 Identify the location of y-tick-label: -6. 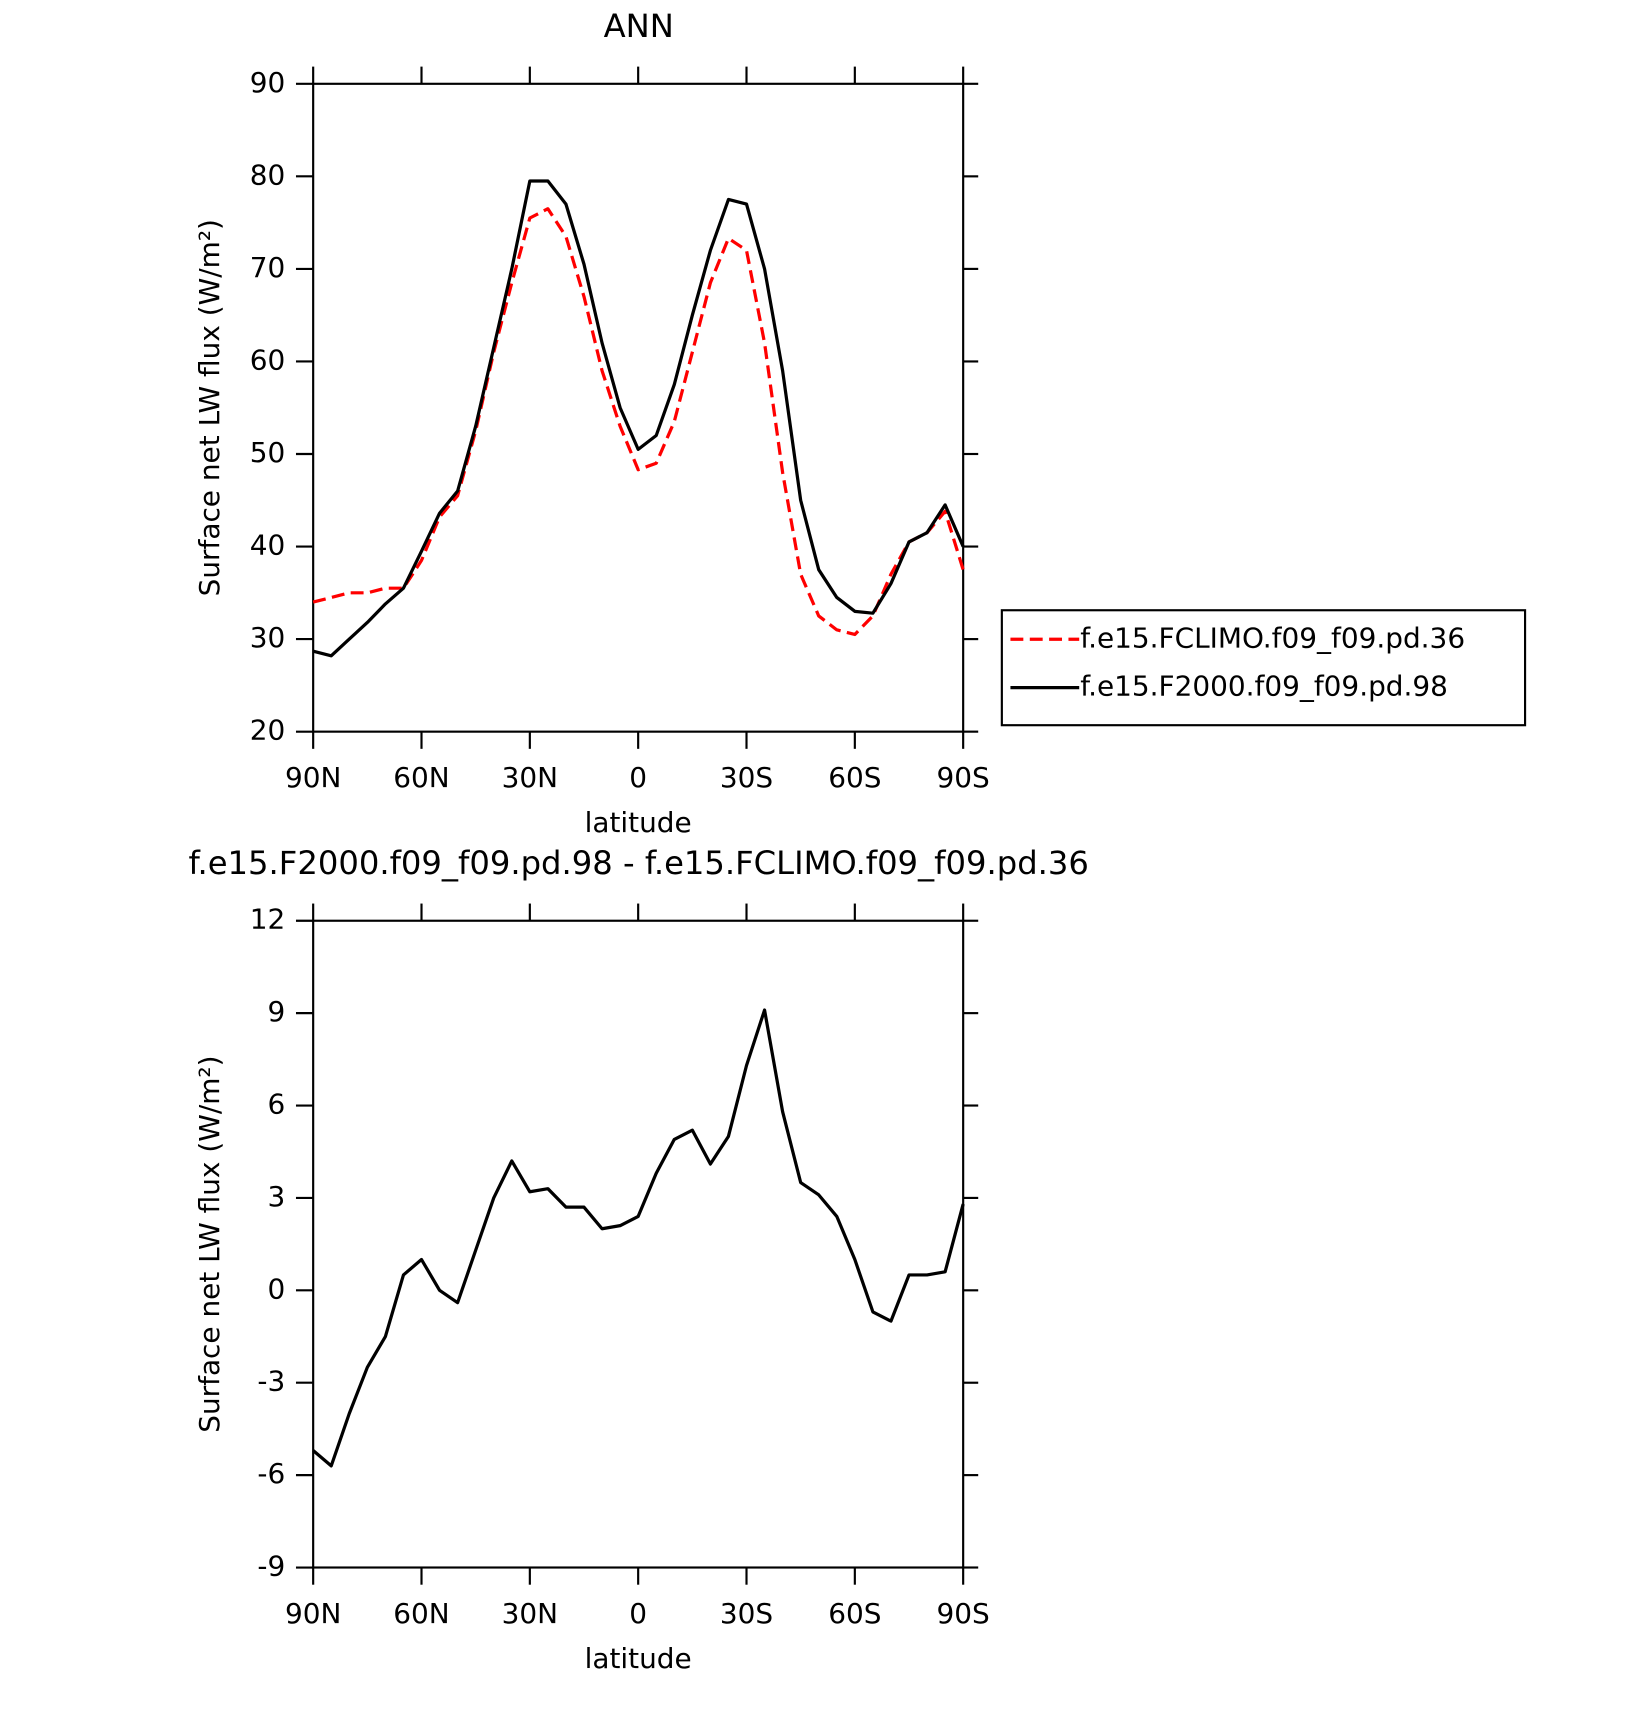
(271, 1473).